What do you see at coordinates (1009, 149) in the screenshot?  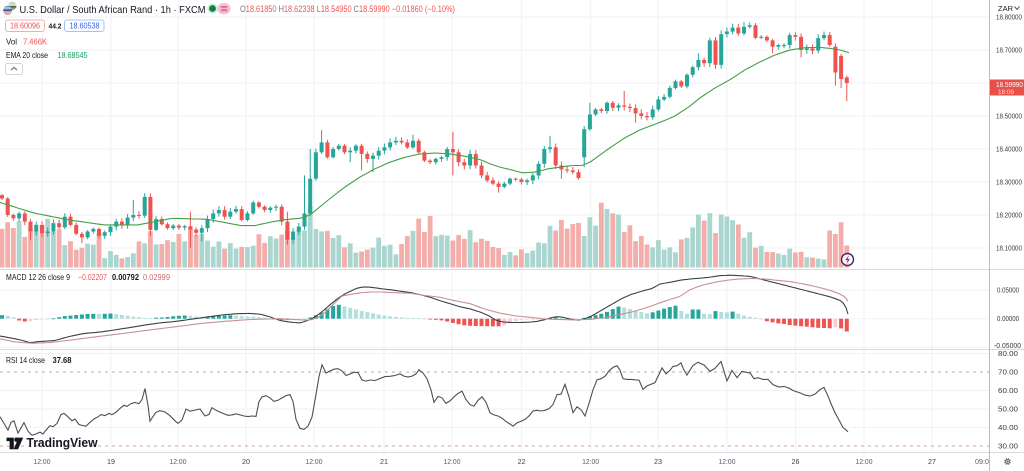 I see `svg-text: 18.40000` at bounding box center [1009, 149].